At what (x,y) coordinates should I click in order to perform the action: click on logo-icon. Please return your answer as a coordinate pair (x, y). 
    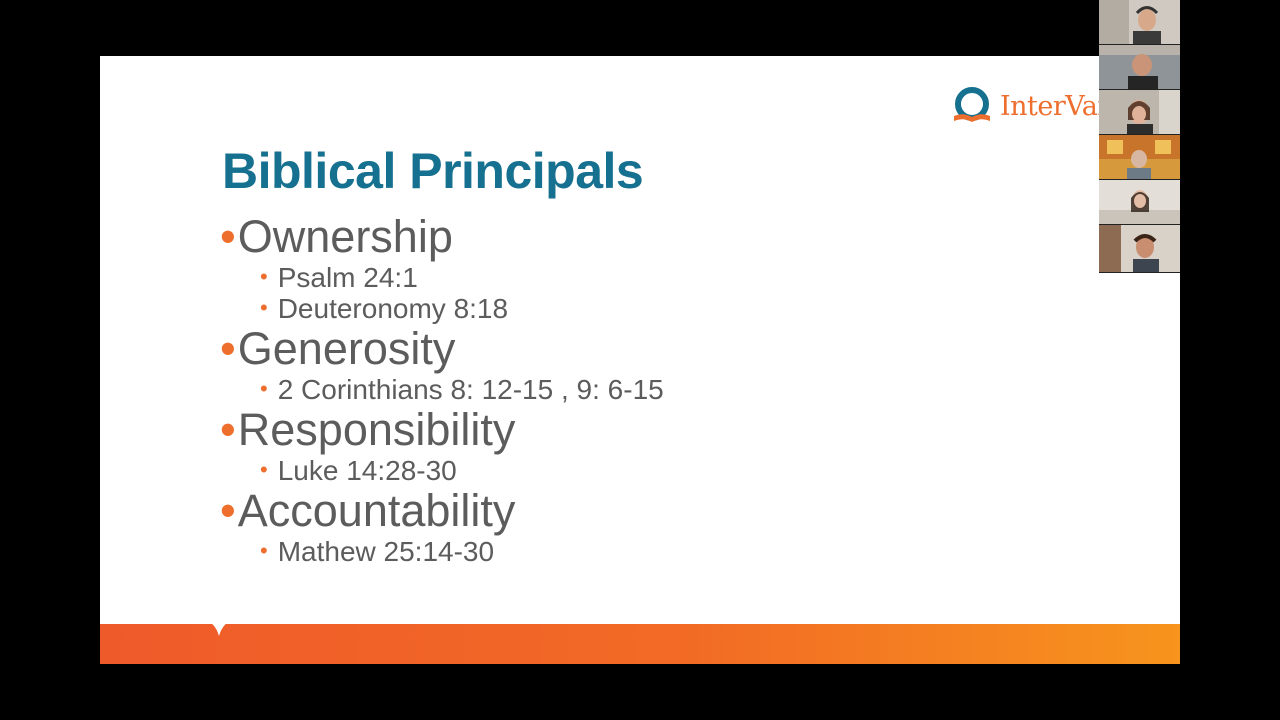
    Looking at the image, I should click on (972, 104).